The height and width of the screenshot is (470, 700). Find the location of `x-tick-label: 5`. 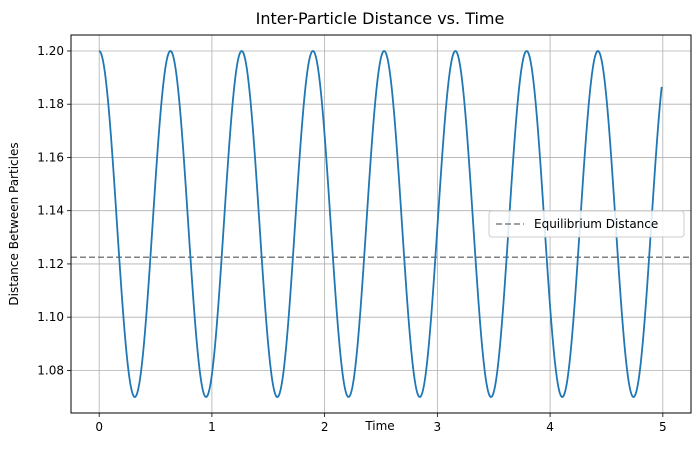

x-tick-label: 5 is located at coordinates (663, 427).